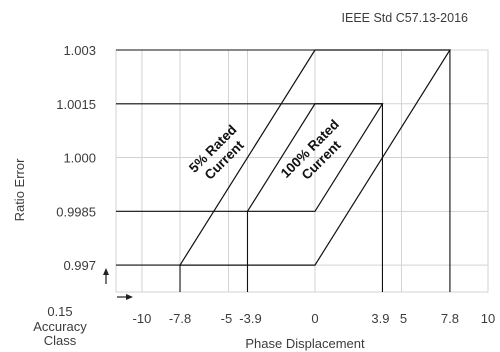 This screenshot has width=500, height=352. What do you see at coordinates (180, 318) in the screenshot?
I see `x-tick-label: -7.8` at bounding box center [180, 318].